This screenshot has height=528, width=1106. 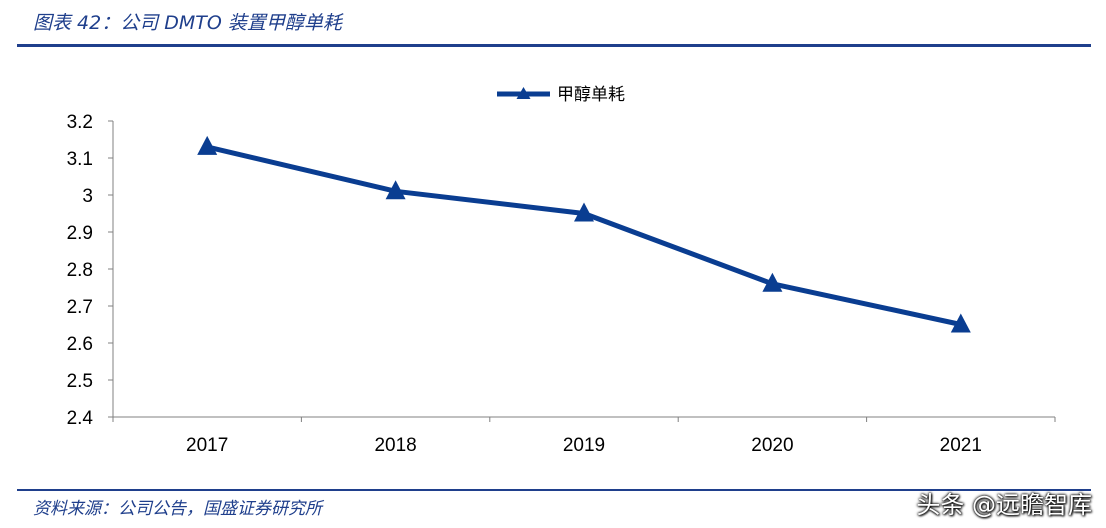 What do you see at coordinates (961, 445) in the screenshot?
I see `x-tick-label: 2021` at bounding box center [961, 445].